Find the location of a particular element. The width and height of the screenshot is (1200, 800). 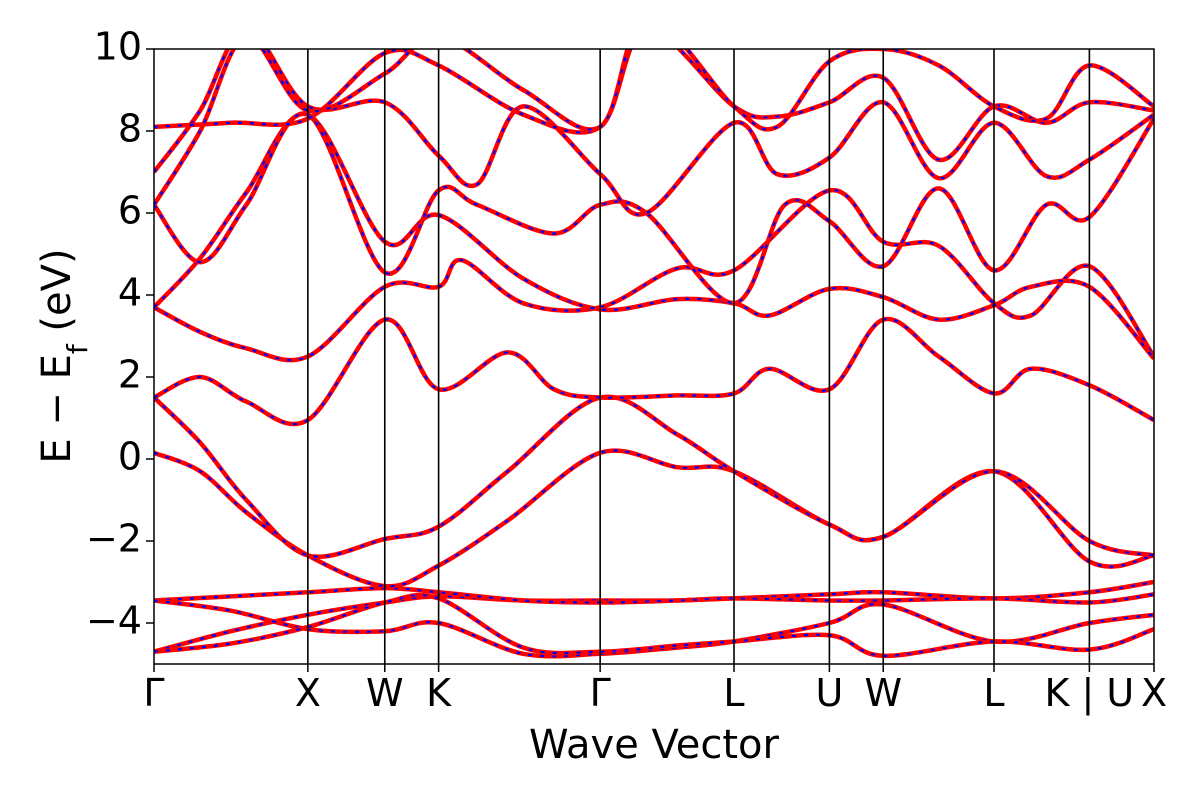

band-12-red is located at coordinates (654, 105).